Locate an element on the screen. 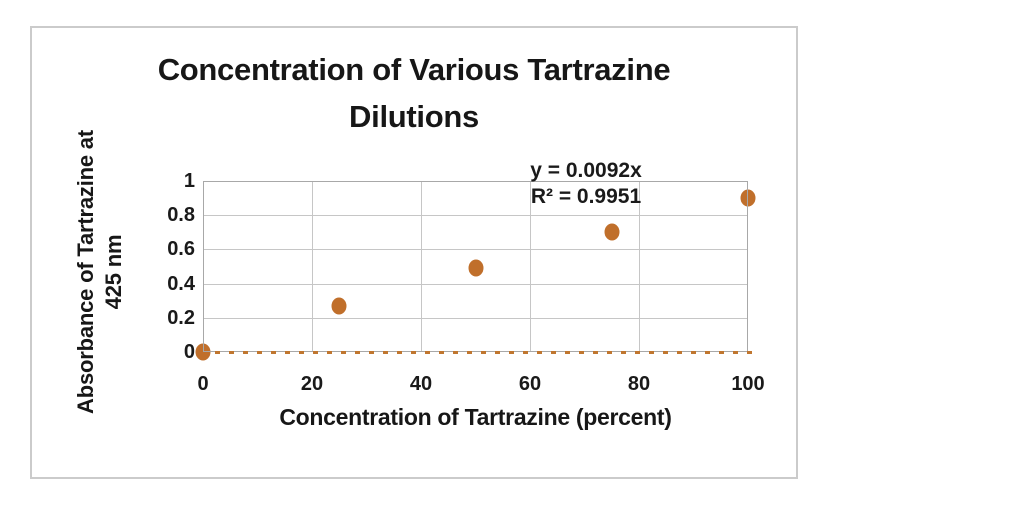 This screenshot has width=1024, height=514. trendline-label: y = 0.0092x R² = 0.9951 is located at coordinates (586, 184).